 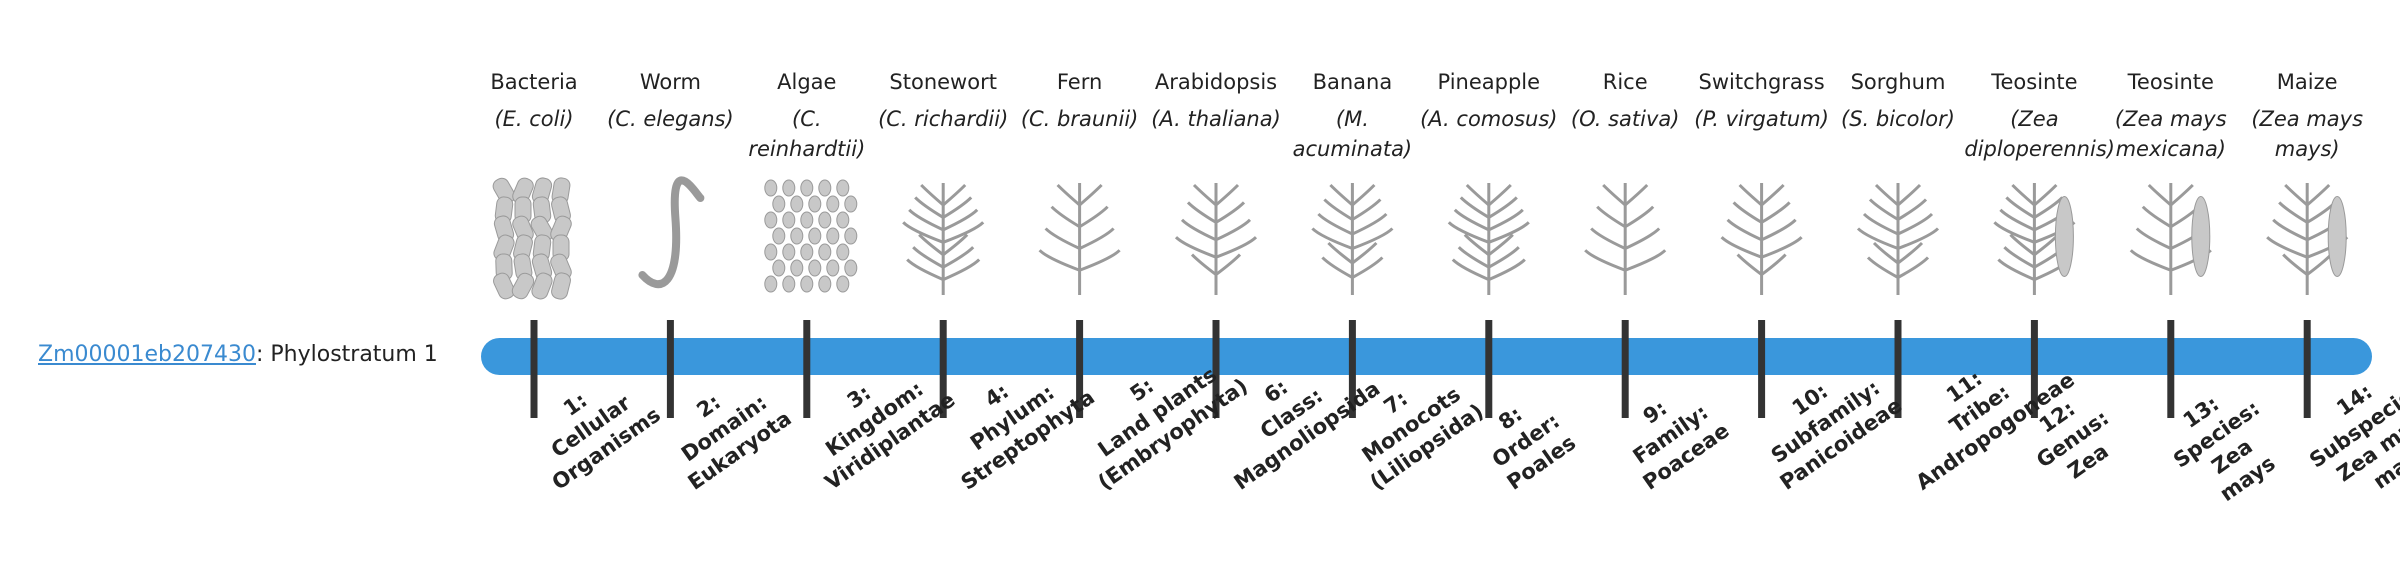 I want to click on species-name: (O. sativa), so click(x=1625, y=119).